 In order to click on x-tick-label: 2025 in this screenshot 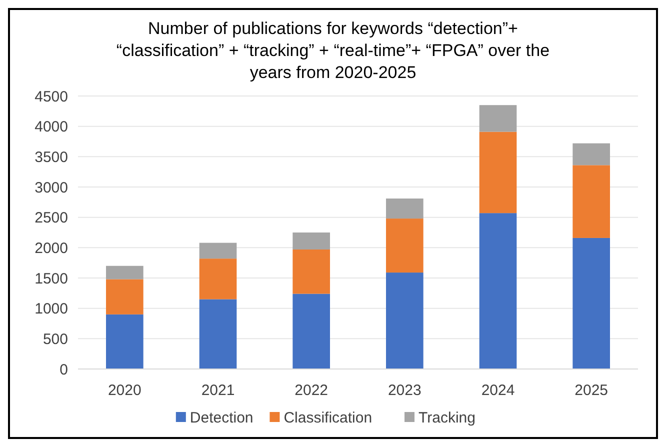, I will do `click(591, 390)`.